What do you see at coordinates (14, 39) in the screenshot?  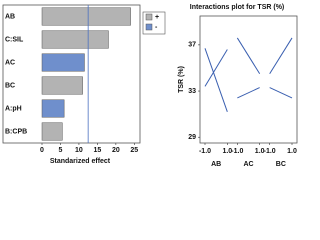 I see `category-label: C:SIL` at bounding box center [14, 39].